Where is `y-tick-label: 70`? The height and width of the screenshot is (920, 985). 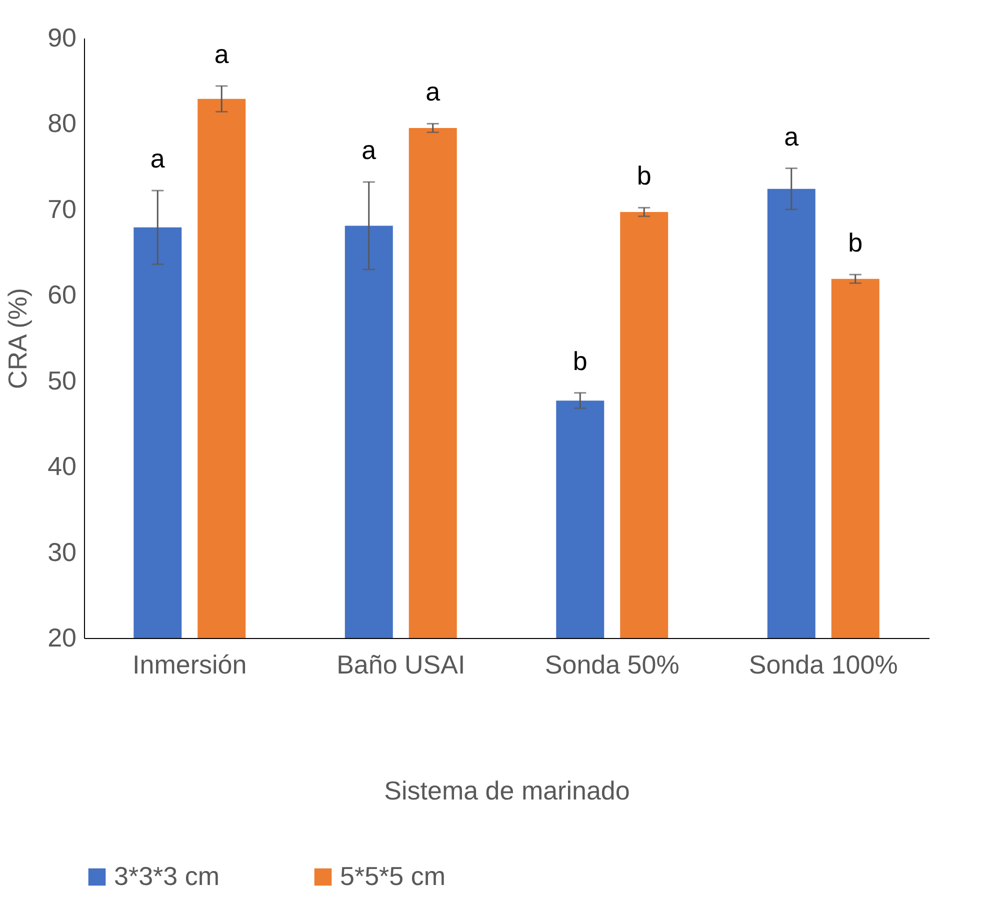
y-tick-label: 70 is located at coordinates (62, 209).